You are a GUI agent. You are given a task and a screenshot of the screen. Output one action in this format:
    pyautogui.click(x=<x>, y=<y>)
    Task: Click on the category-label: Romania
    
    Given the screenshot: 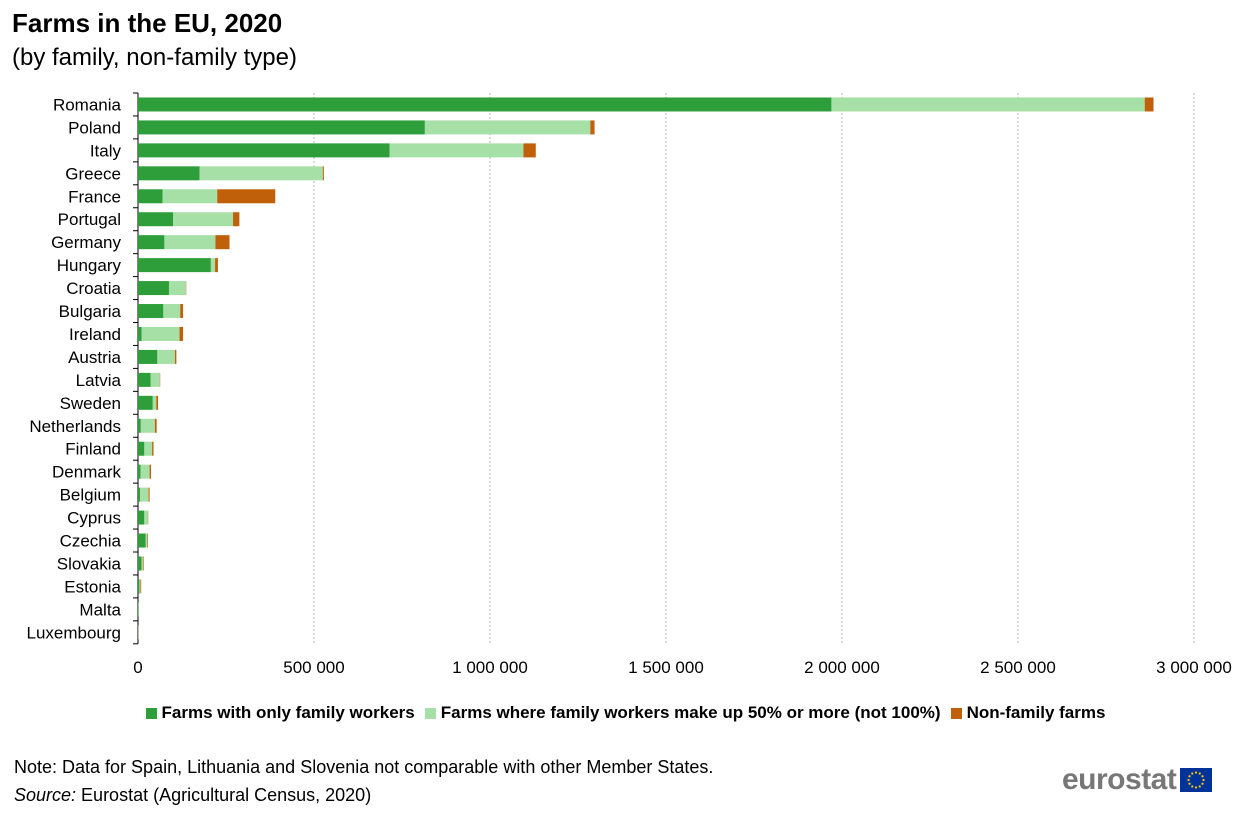 What is the action you would take?
    pyautogui.click(x=87, y=104)
    